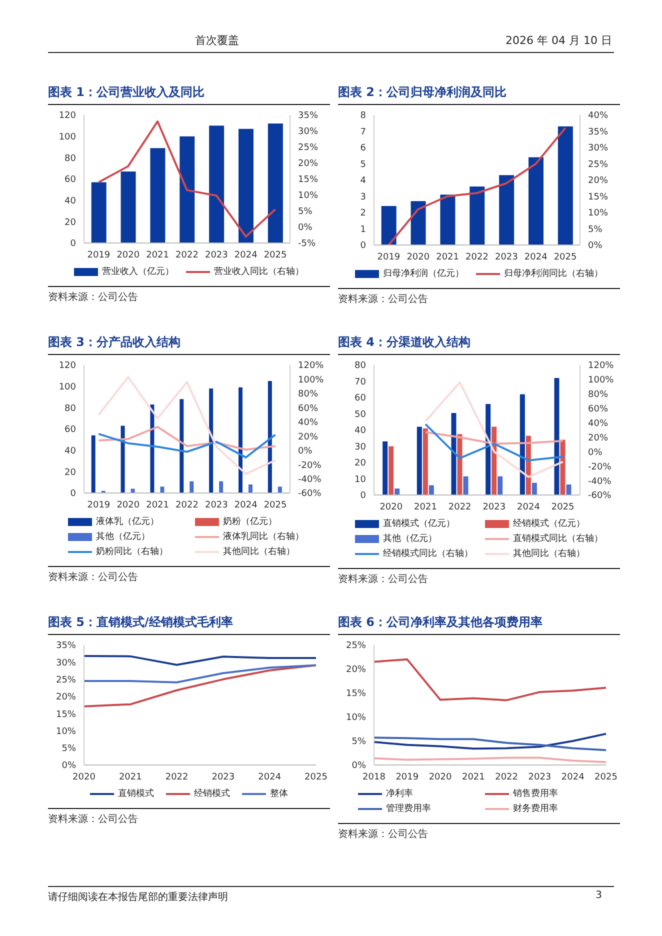  Describe the element at coordinates (308, 180) in the screenshot. I see `y2-tick-label: 15%` at that location.